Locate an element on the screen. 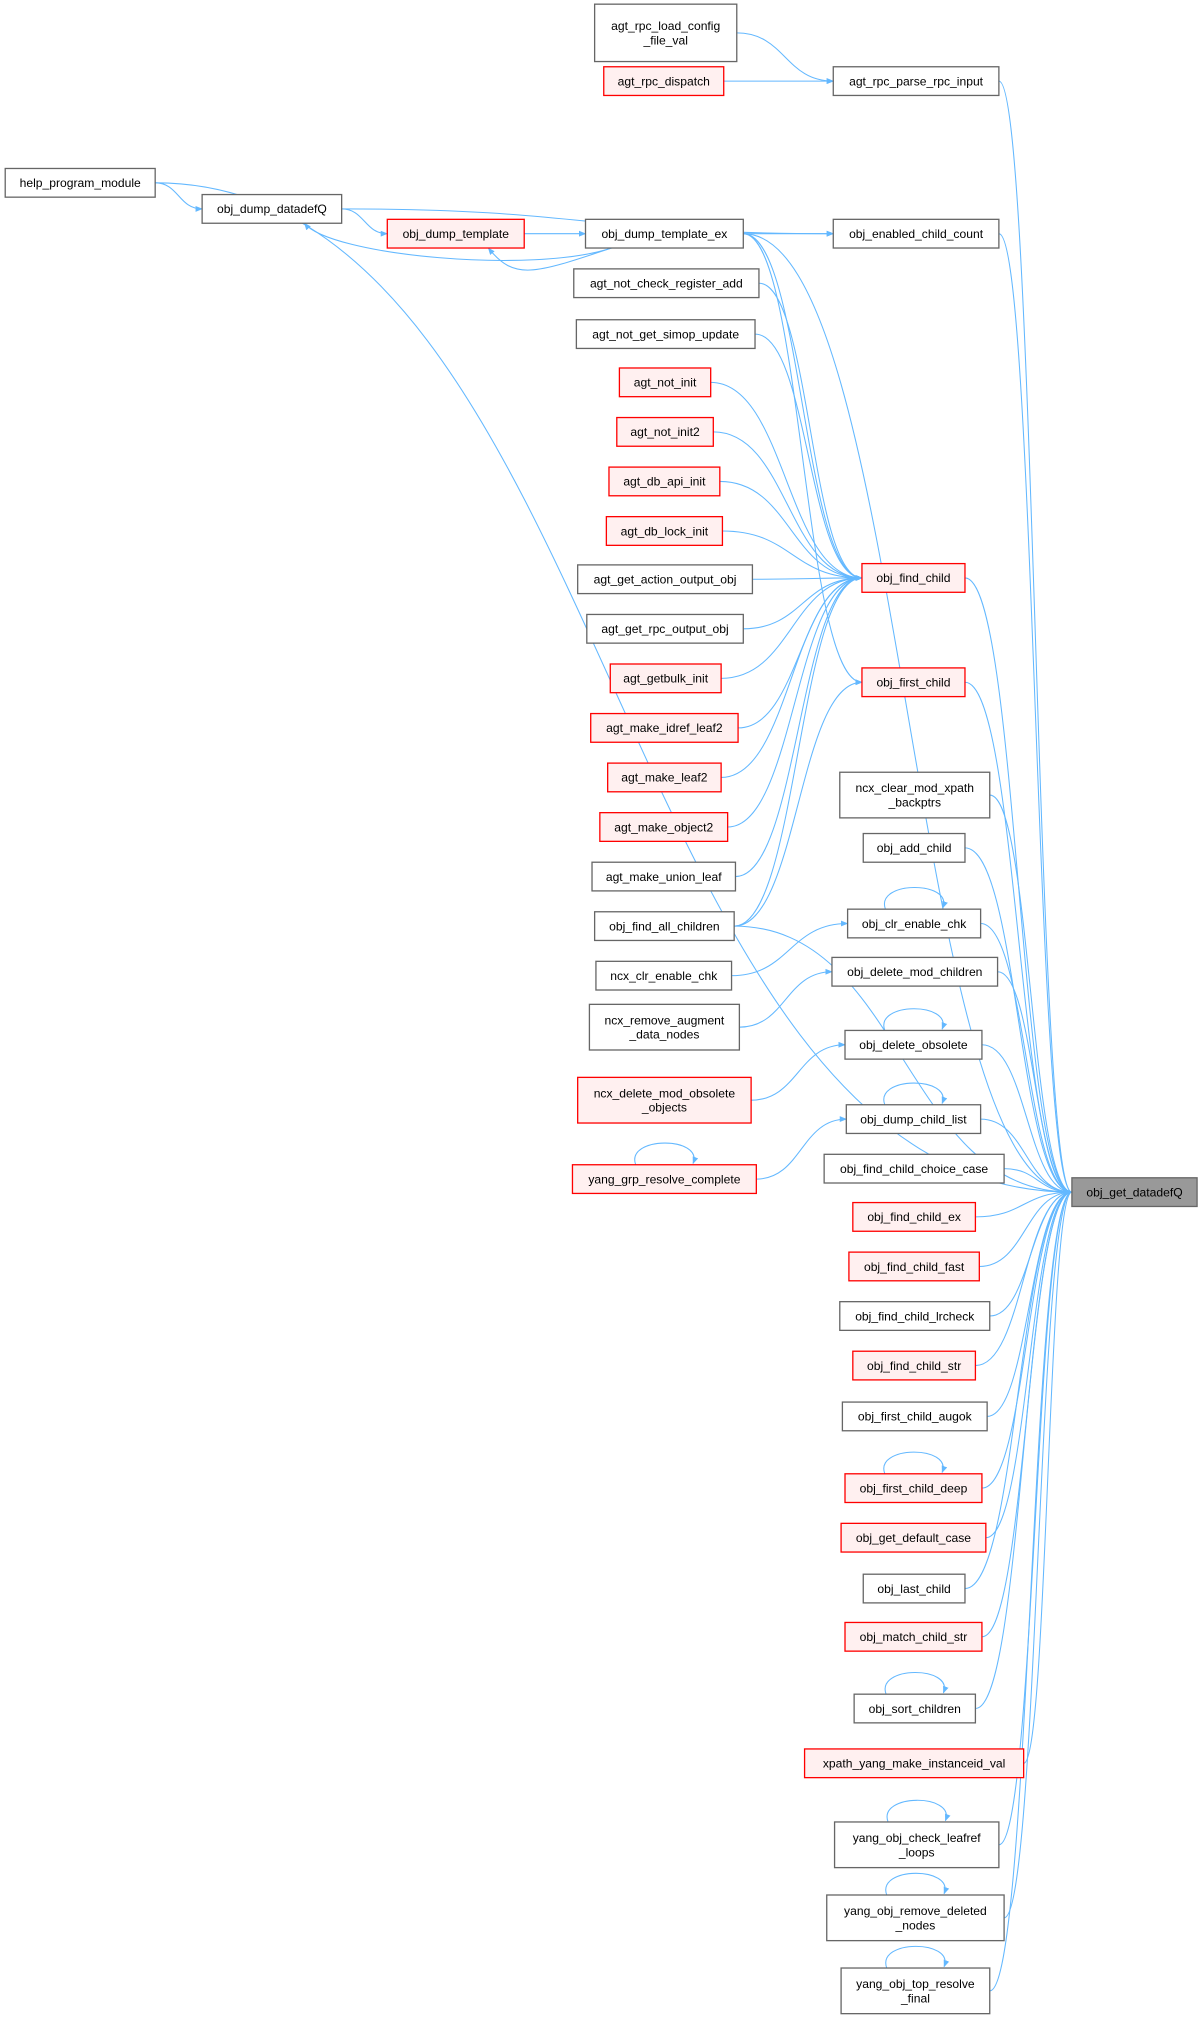  edge-obj_dump_template_ex-to-obj_dump_datadefQ is located at coordinates (458, 241).